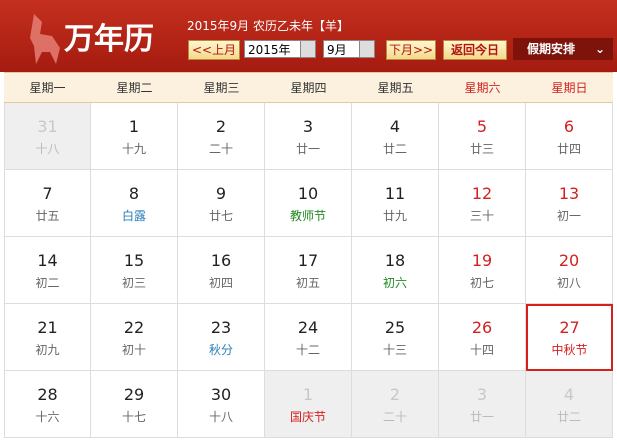 The image size is (617, 443). What do you see at coordinates (395, 203) in the screenshot?
I see `day-cell: 11 廿九` at bounding box center [395, 203].